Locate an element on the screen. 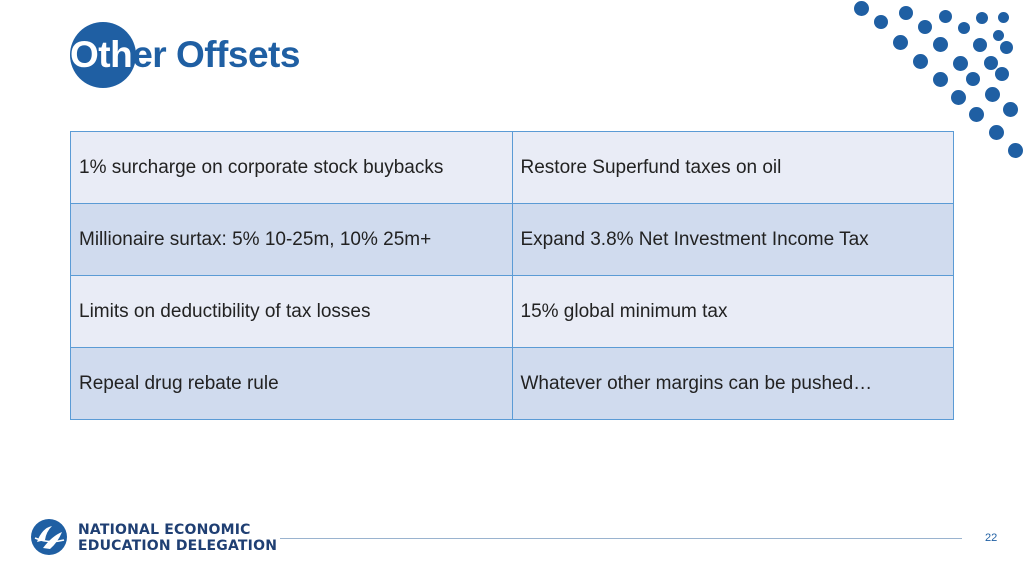 The width and height of the screenshot is (1024, 576). slide-title-highlight: Oth is located at coordinates (101, 54).